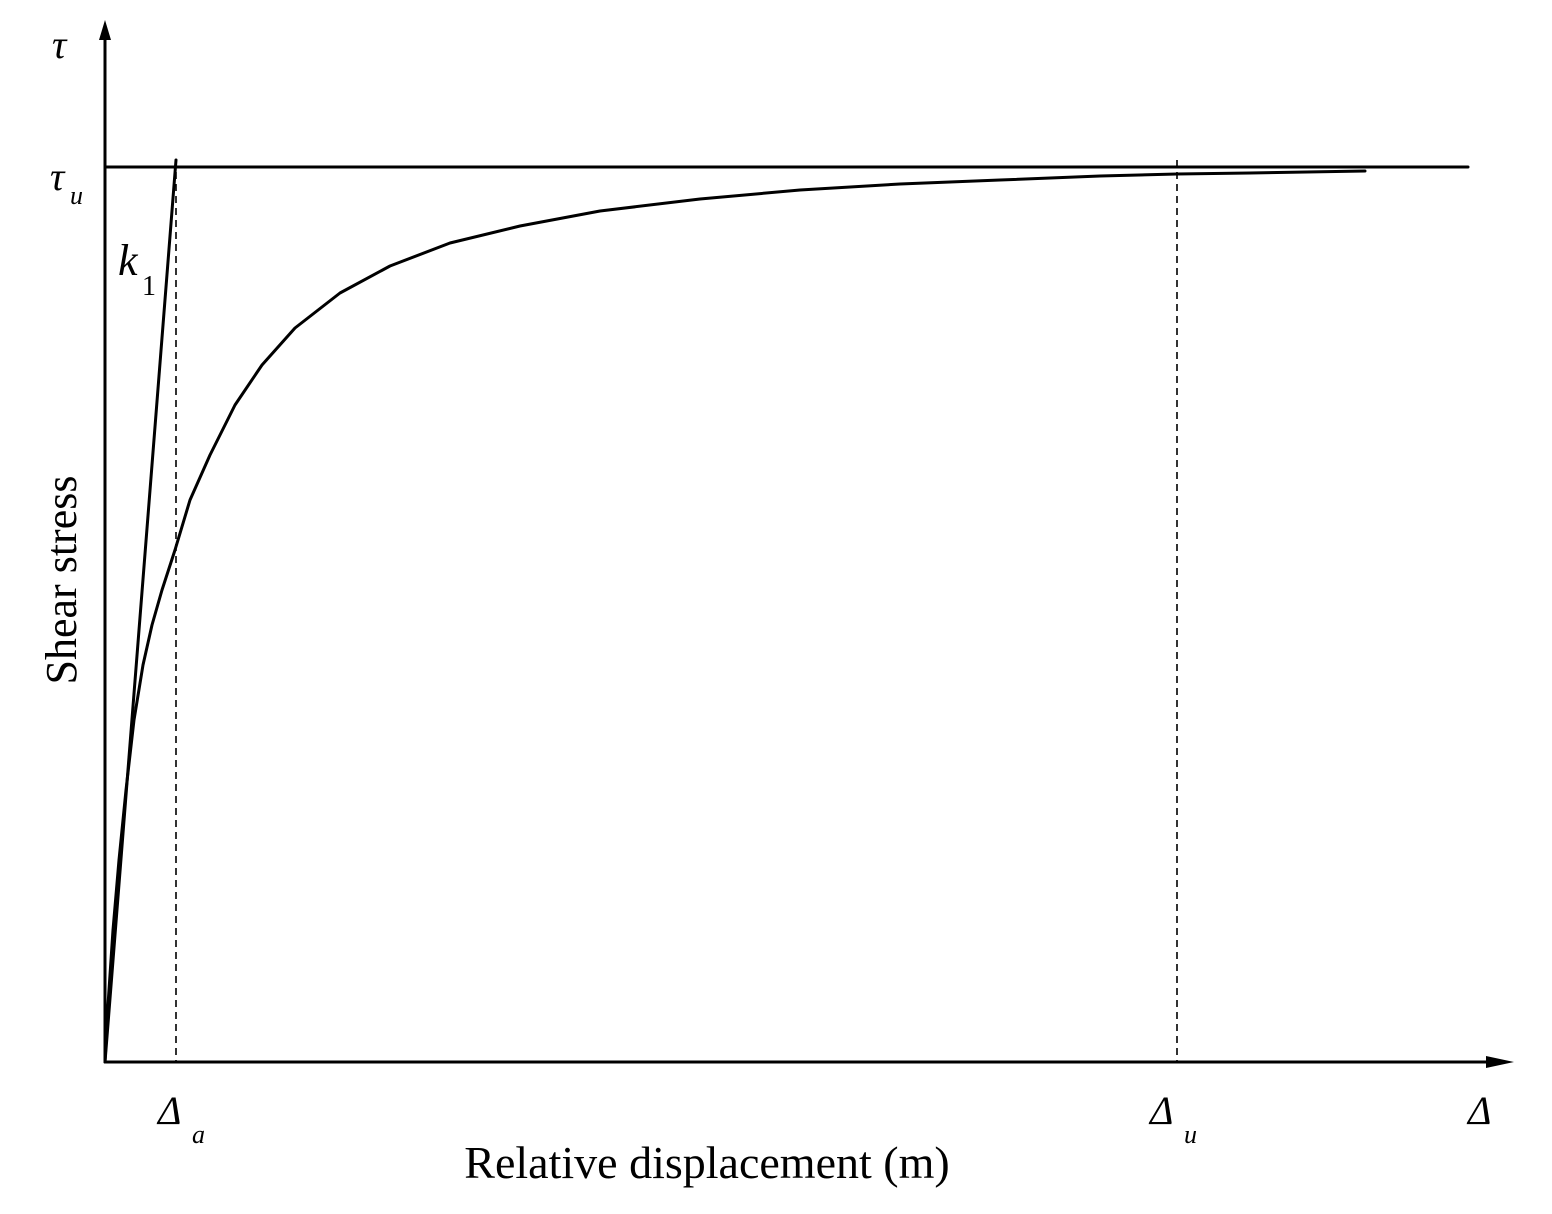  Describe the element at coordinates (149, 286) in the screenshot. I see `stiffness-annotation-subscript: 1` at that location.